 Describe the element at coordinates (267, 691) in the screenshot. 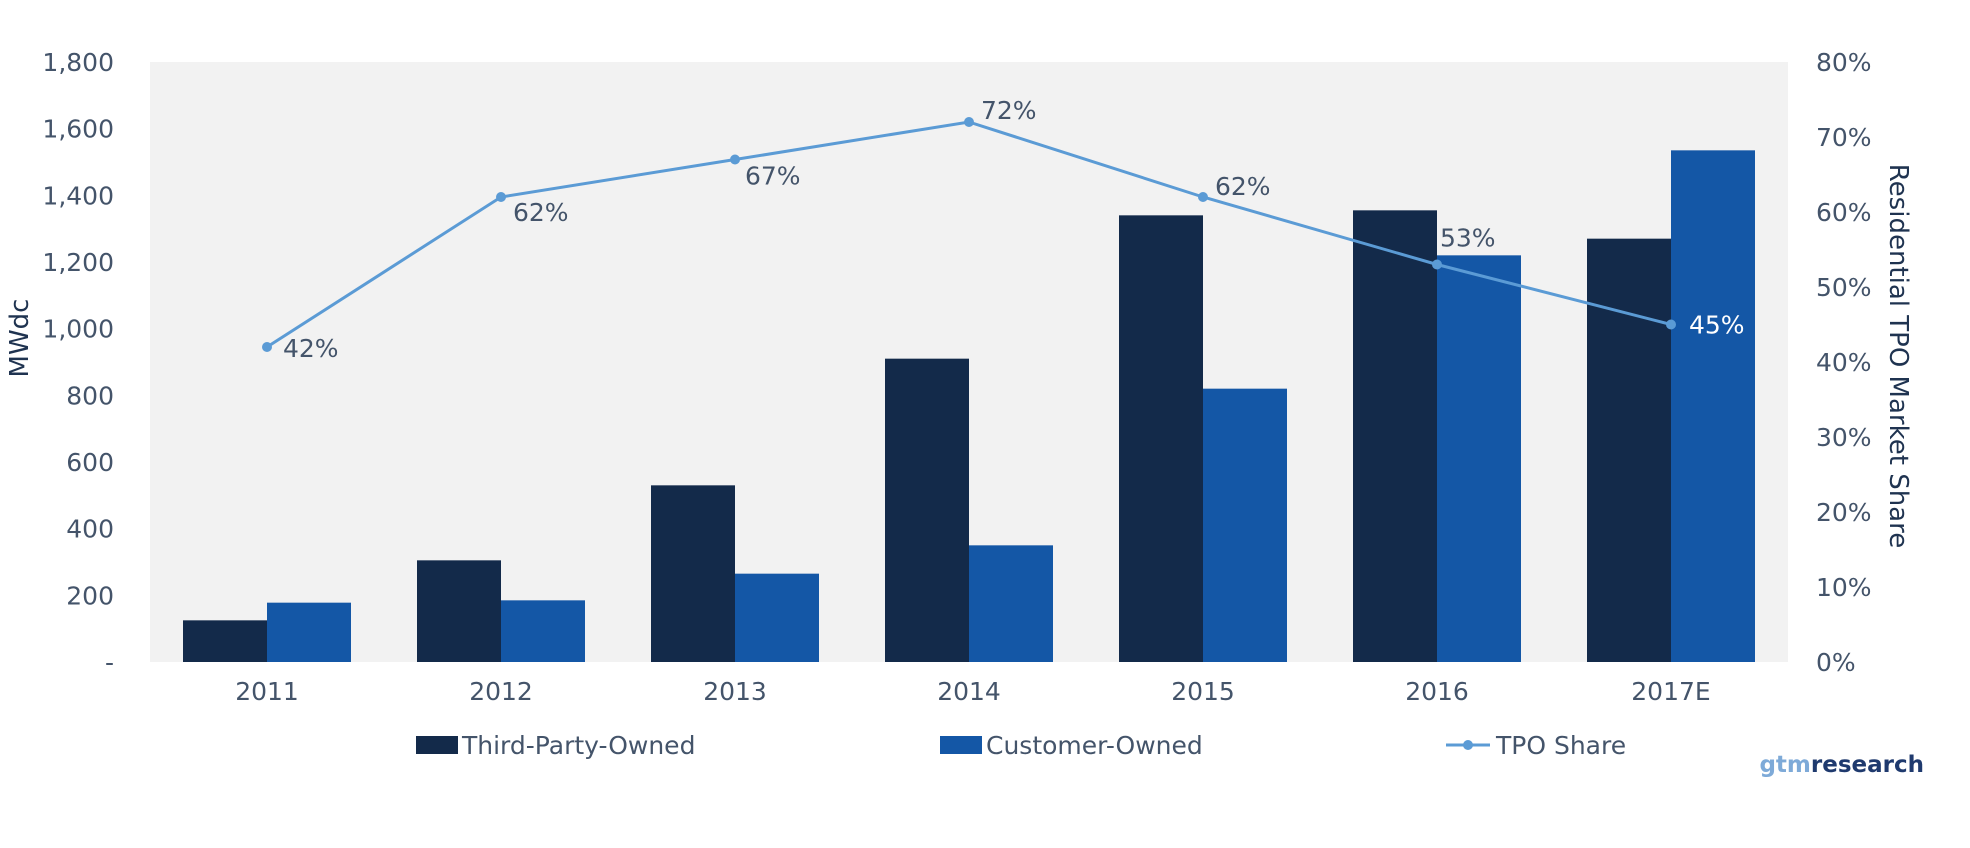

I see `x-tick-label: 2011` at that location.